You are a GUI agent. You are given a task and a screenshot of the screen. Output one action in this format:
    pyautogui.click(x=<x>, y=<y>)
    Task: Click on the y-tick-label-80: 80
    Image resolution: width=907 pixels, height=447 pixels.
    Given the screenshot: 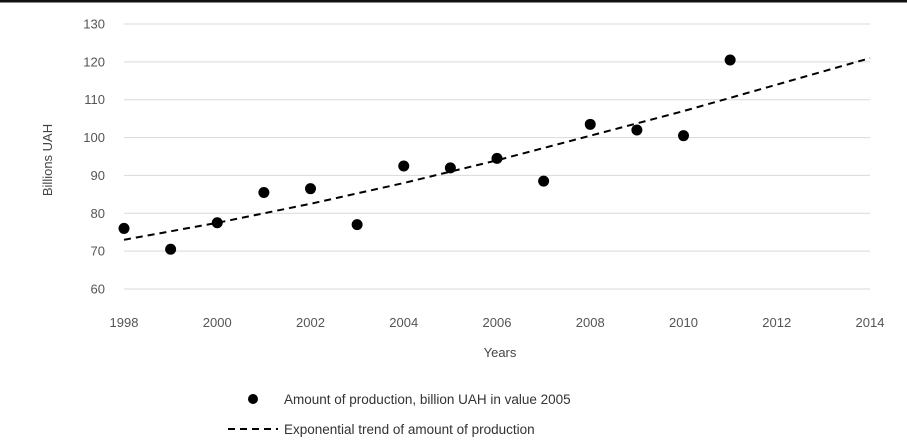 What is the action you would take?
    pyautogui.click(x=98, y=213)
    